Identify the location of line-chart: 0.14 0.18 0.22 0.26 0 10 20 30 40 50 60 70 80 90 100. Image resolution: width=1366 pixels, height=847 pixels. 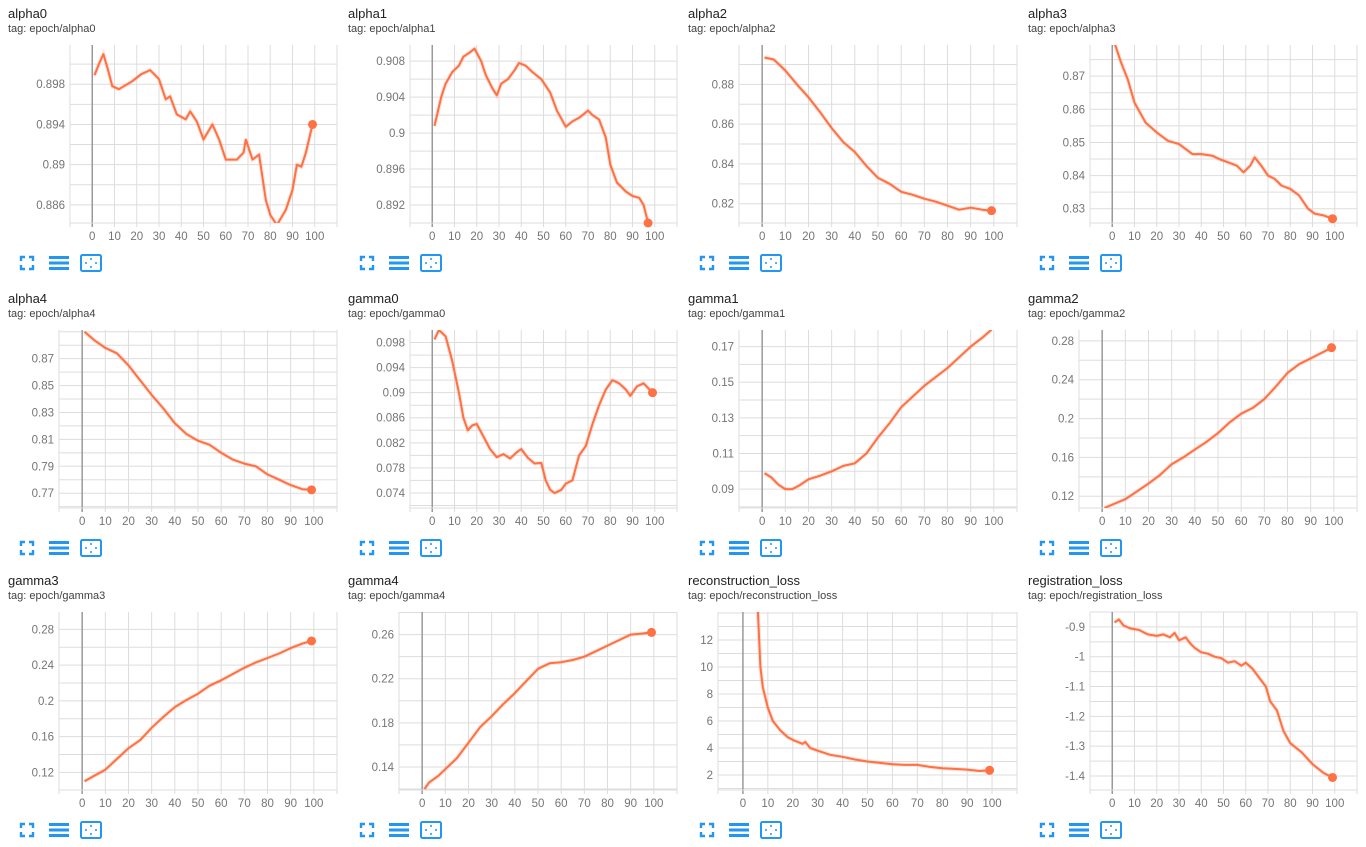
(510, 692).